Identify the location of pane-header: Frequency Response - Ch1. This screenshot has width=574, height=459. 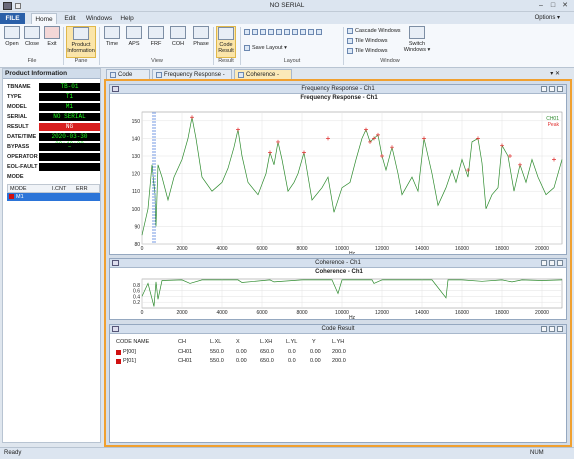
(338, 89).